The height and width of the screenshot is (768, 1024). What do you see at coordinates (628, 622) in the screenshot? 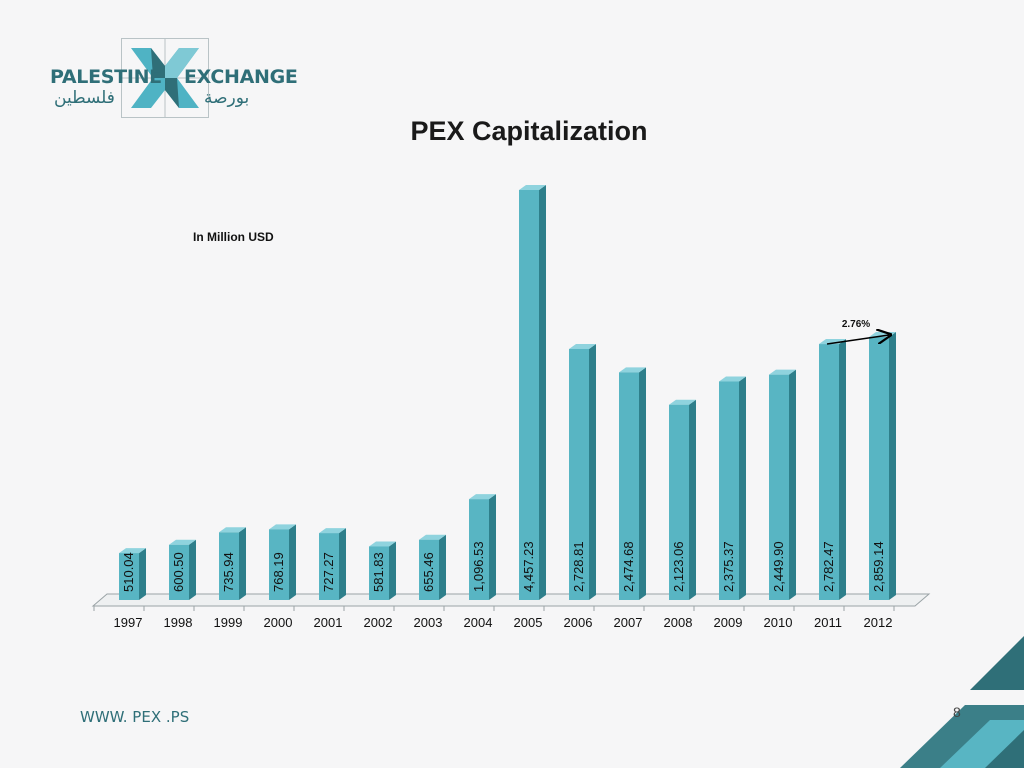
I see `x-tick-label: 2007` at bounding box center [628, 622].